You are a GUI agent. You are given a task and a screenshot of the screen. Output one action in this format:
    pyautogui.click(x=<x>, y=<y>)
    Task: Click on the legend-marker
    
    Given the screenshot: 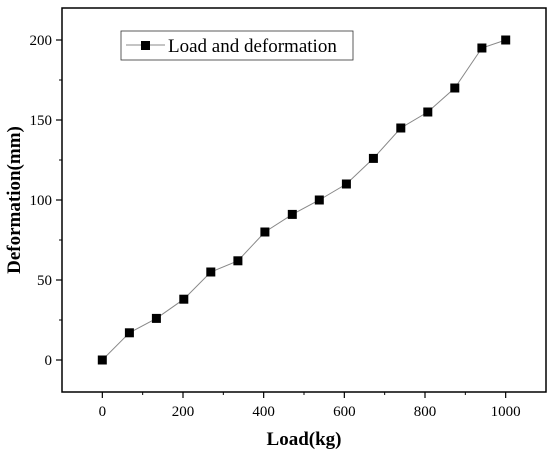 What is the action you would take?
    pyautogui.click(x=145, y=45)
    